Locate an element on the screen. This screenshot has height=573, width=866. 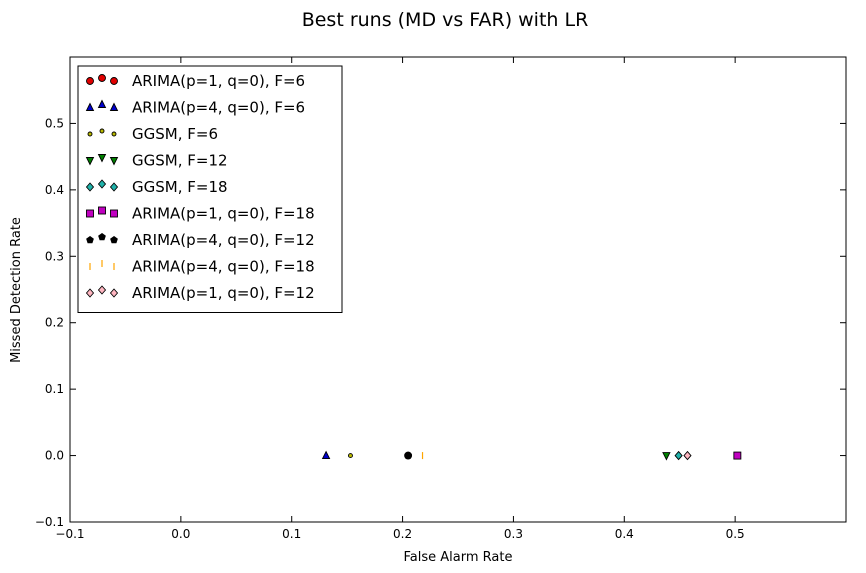
legend-entry-label: ARIMA(p=1, q=0), F=6 is located at coordinates (218, 81).